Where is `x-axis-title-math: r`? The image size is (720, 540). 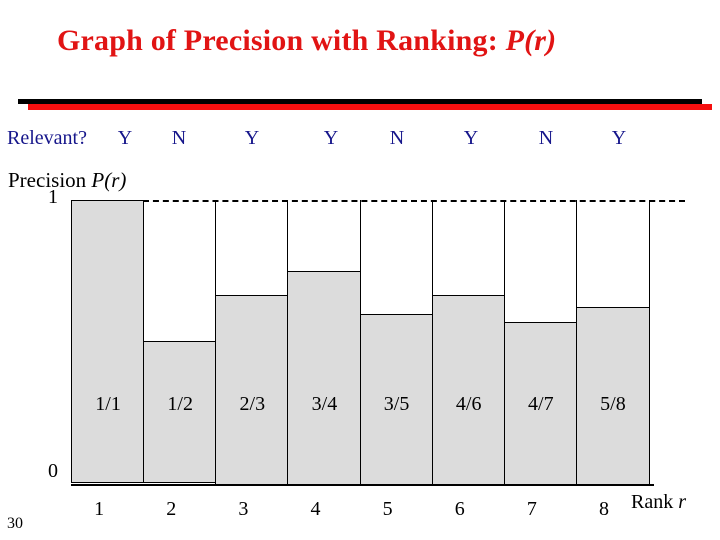
x-axis-title-math: r is located at coordinates (682, 502).